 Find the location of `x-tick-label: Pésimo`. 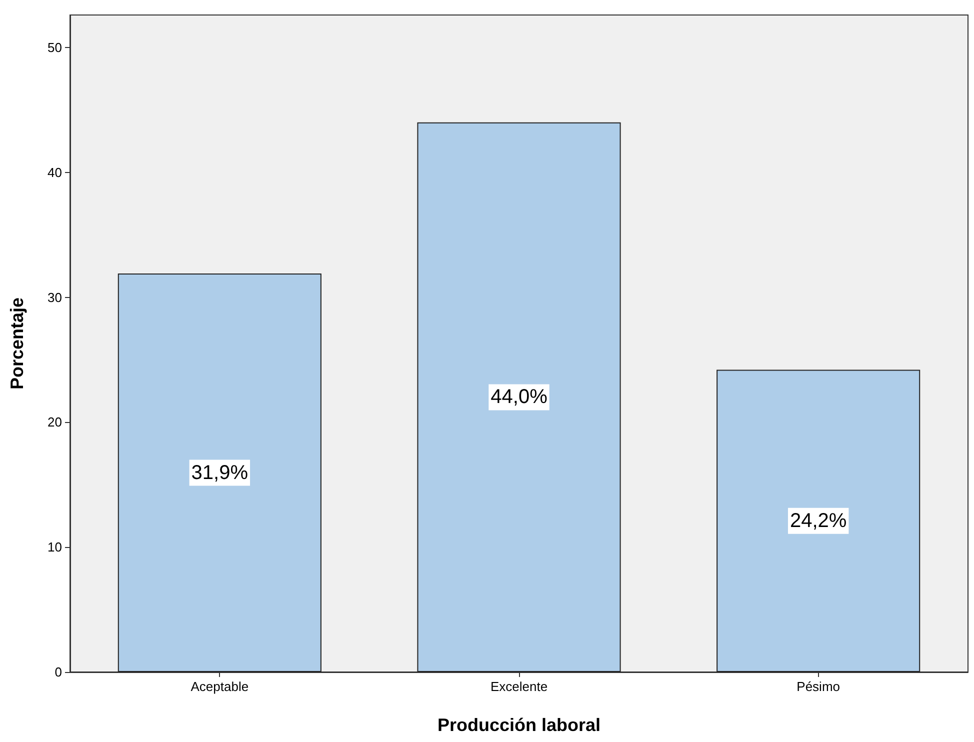

x-tick-label: Pésimo is located at coordinates (818, 686).